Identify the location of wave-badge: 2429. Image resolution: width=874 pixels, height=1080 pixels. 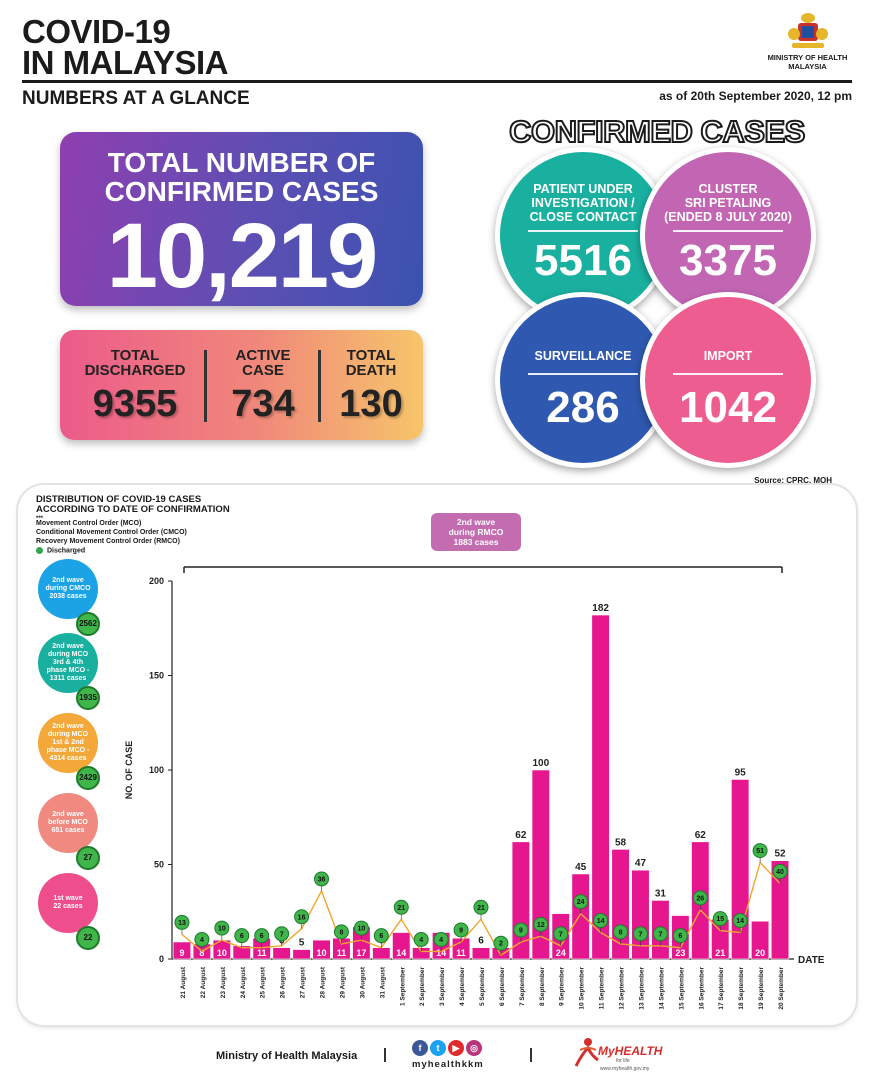
(88, 778).